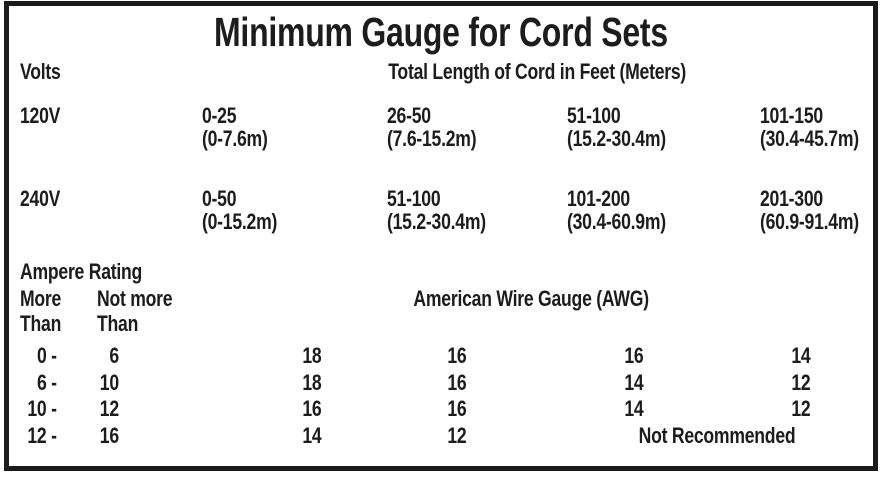  I want to click on meters-range: (0-15.2m), so click(240, 221).